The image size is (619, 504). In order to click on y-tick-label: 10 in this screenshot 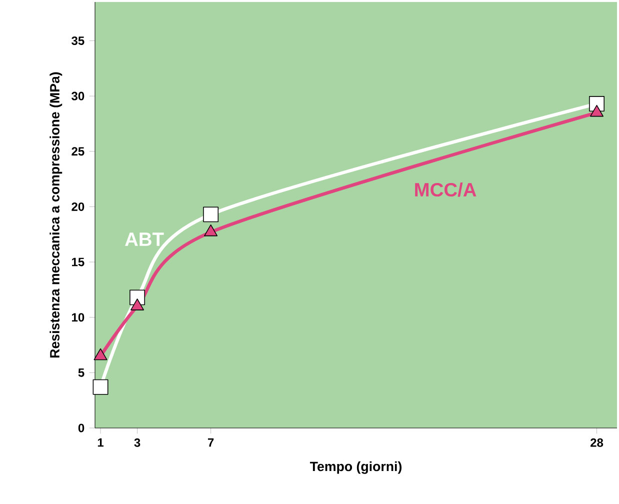, I will do `click(78, 317)`.